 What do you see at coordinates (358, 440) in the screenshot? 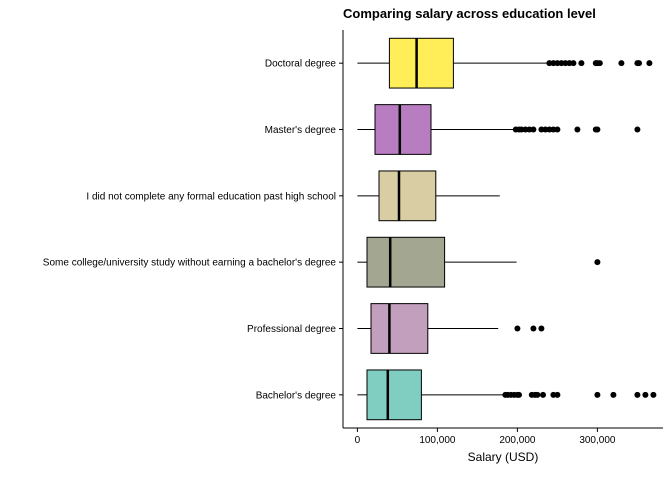
I see `x-tick-label: 0` at bounding box center [358, 440].